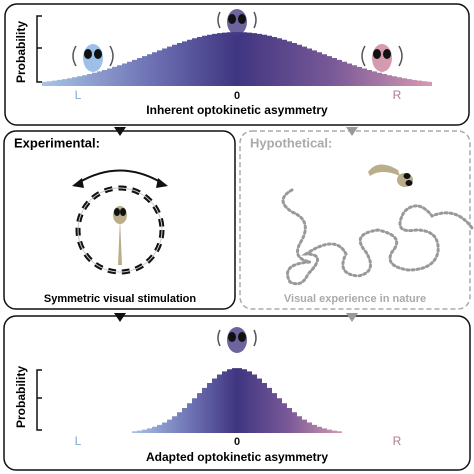  I want to click on arrowhead, so click(120, 183).